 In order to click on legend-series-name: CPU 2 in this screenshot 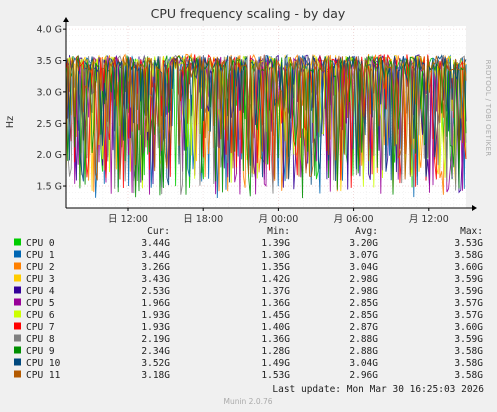, I will do `click(40, 267)`.